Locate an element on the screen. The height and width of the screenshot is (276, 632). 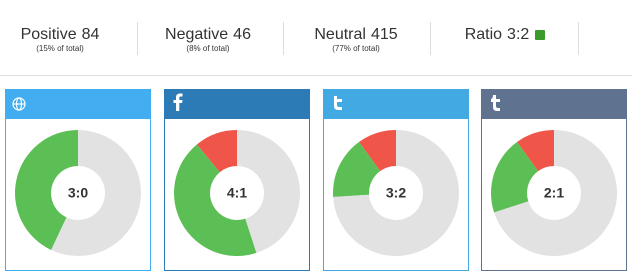
center-label: 2:1 is located at coordinates (554, 193).